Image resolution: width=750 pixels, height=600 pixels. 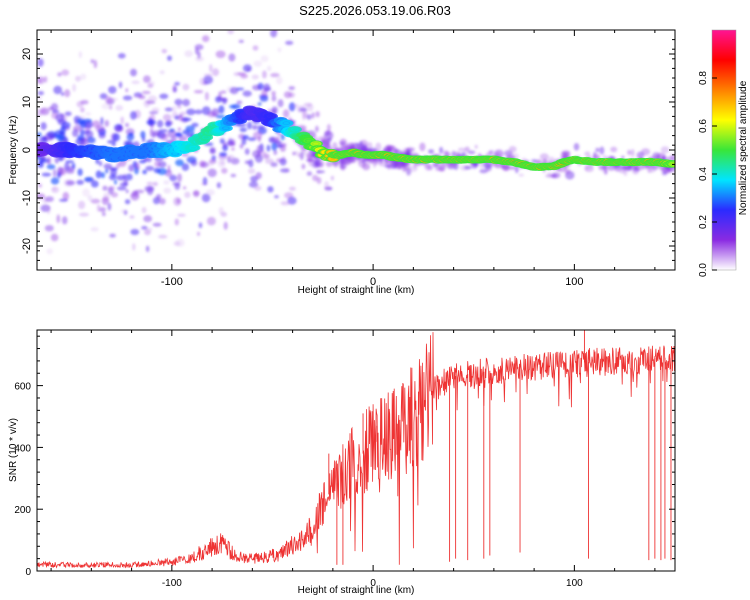 I want to click on colorbar-frame, so click(x=724, y=150).